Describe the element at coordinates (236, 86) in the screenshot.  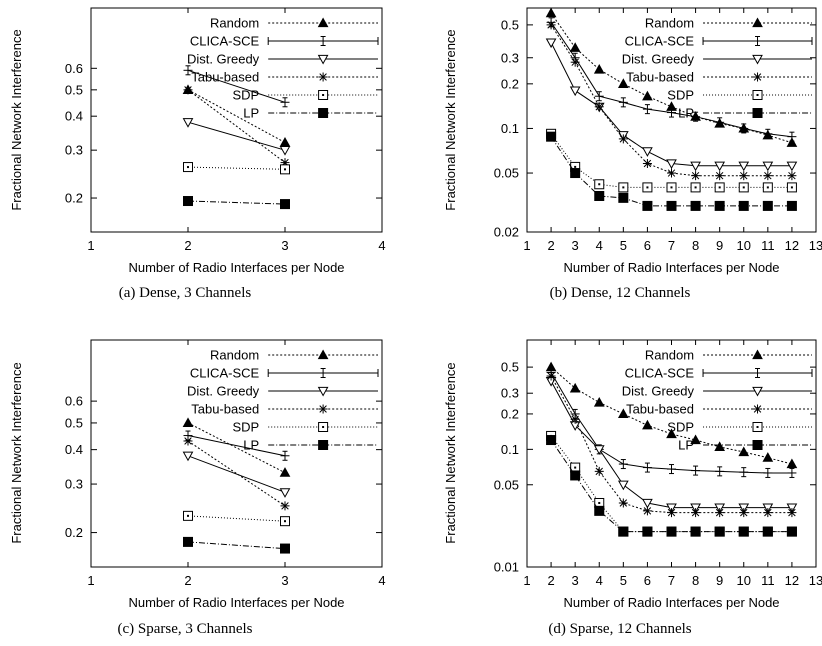
I see `chart-a-series-line-clica-sce` at that location.